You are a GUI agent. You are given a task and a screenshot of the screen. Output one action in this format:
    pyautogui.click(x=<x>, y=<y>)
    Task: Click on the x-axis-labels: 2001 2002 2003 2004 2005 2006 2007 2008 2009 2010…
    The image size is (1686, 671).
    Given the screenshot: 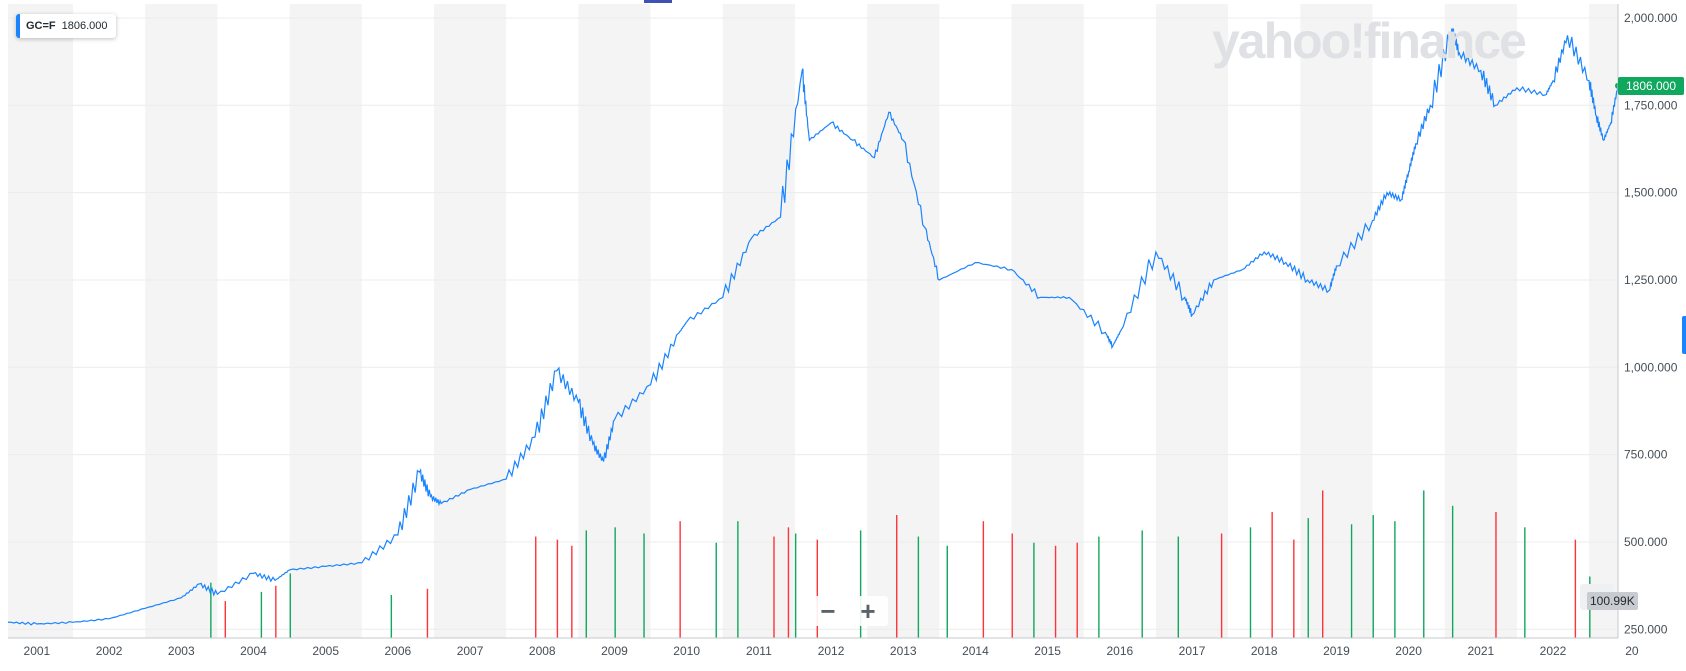 What is the action you would take?
    pyautogui.click(x=831, y=651)
    